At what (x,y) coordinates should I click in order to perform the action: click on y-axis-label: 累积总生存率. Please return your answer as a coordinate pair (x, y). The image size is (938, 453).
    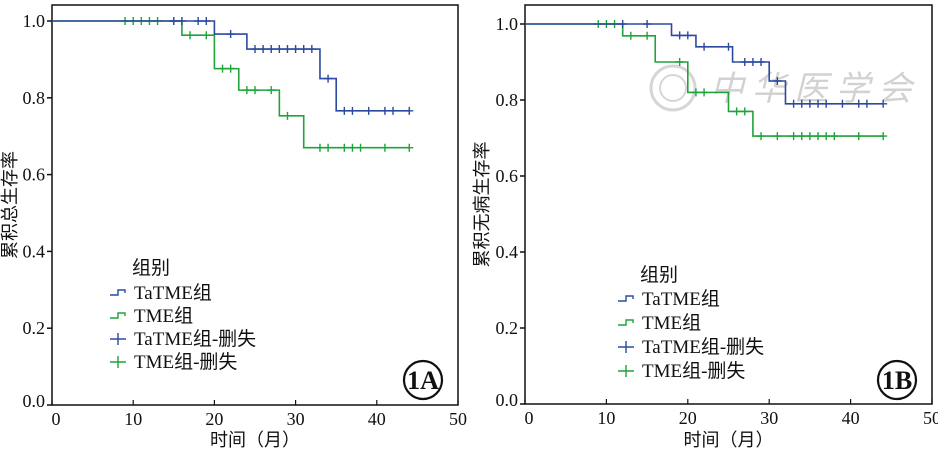
    Looking at the image, I should click on (10, 205).